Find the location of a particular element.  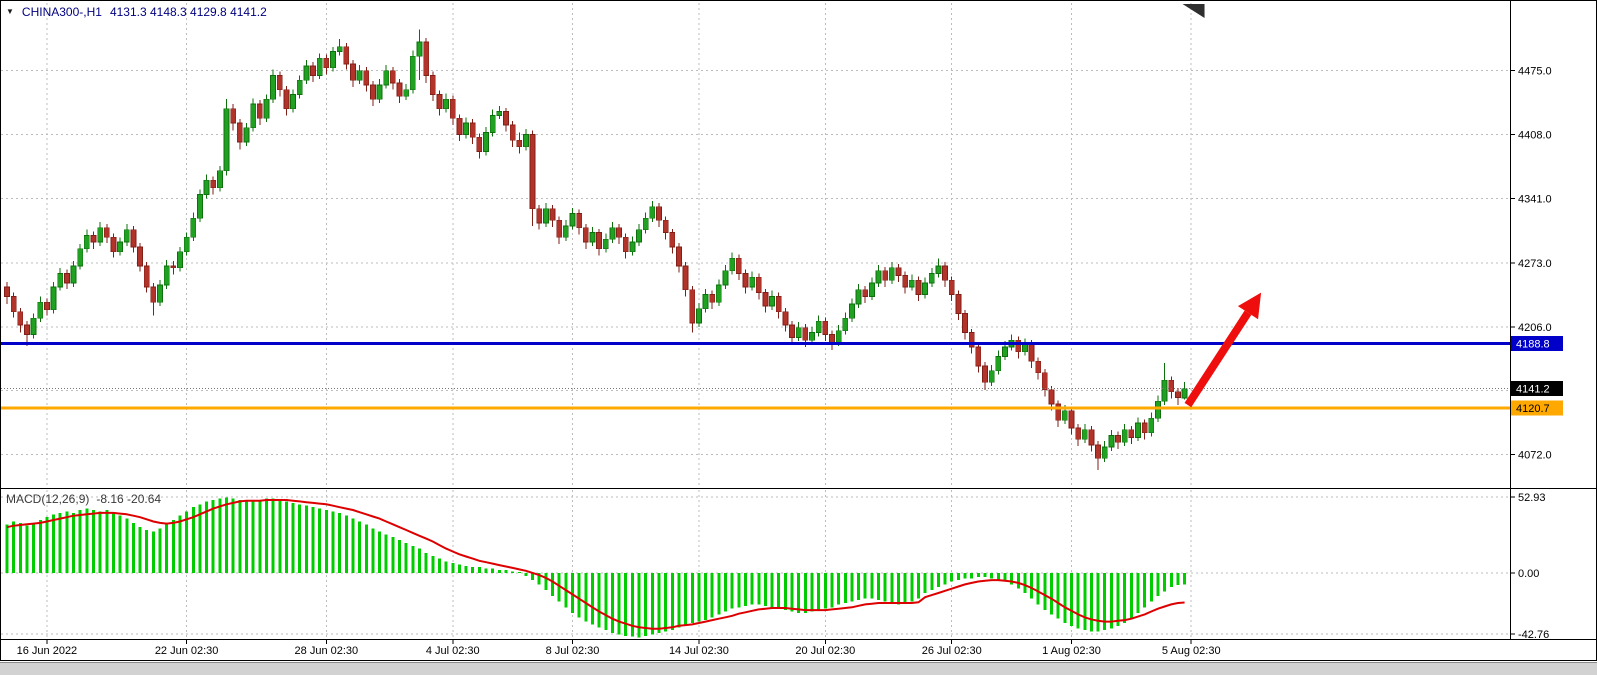

time-axis-label: 22 Jun 02:30 is located at coordinates (187, 651).